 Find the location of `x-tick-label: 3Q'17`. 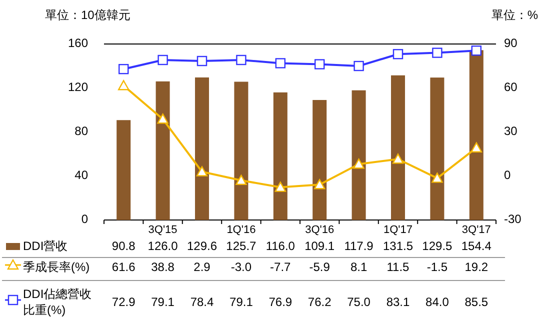

x-tick-label: 3Q'17 is located at coordinates (476, 230).